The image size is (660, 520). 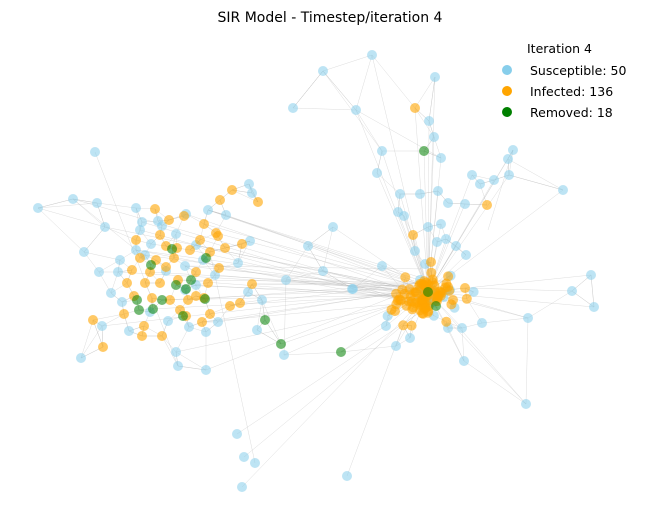 I want to click on legend-label-infected: Infected: 136, so click(x=571, y=91).